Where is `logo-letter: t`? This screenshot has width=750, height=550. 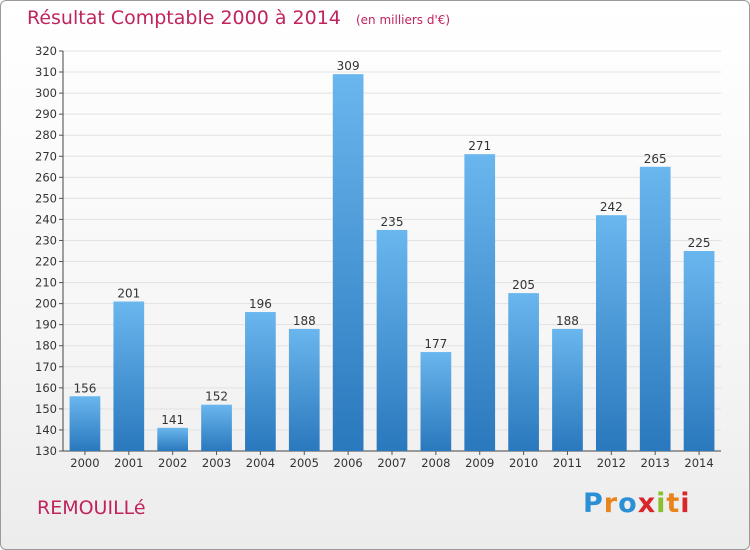 logo-letter: t is located at coordinates (673, 503).